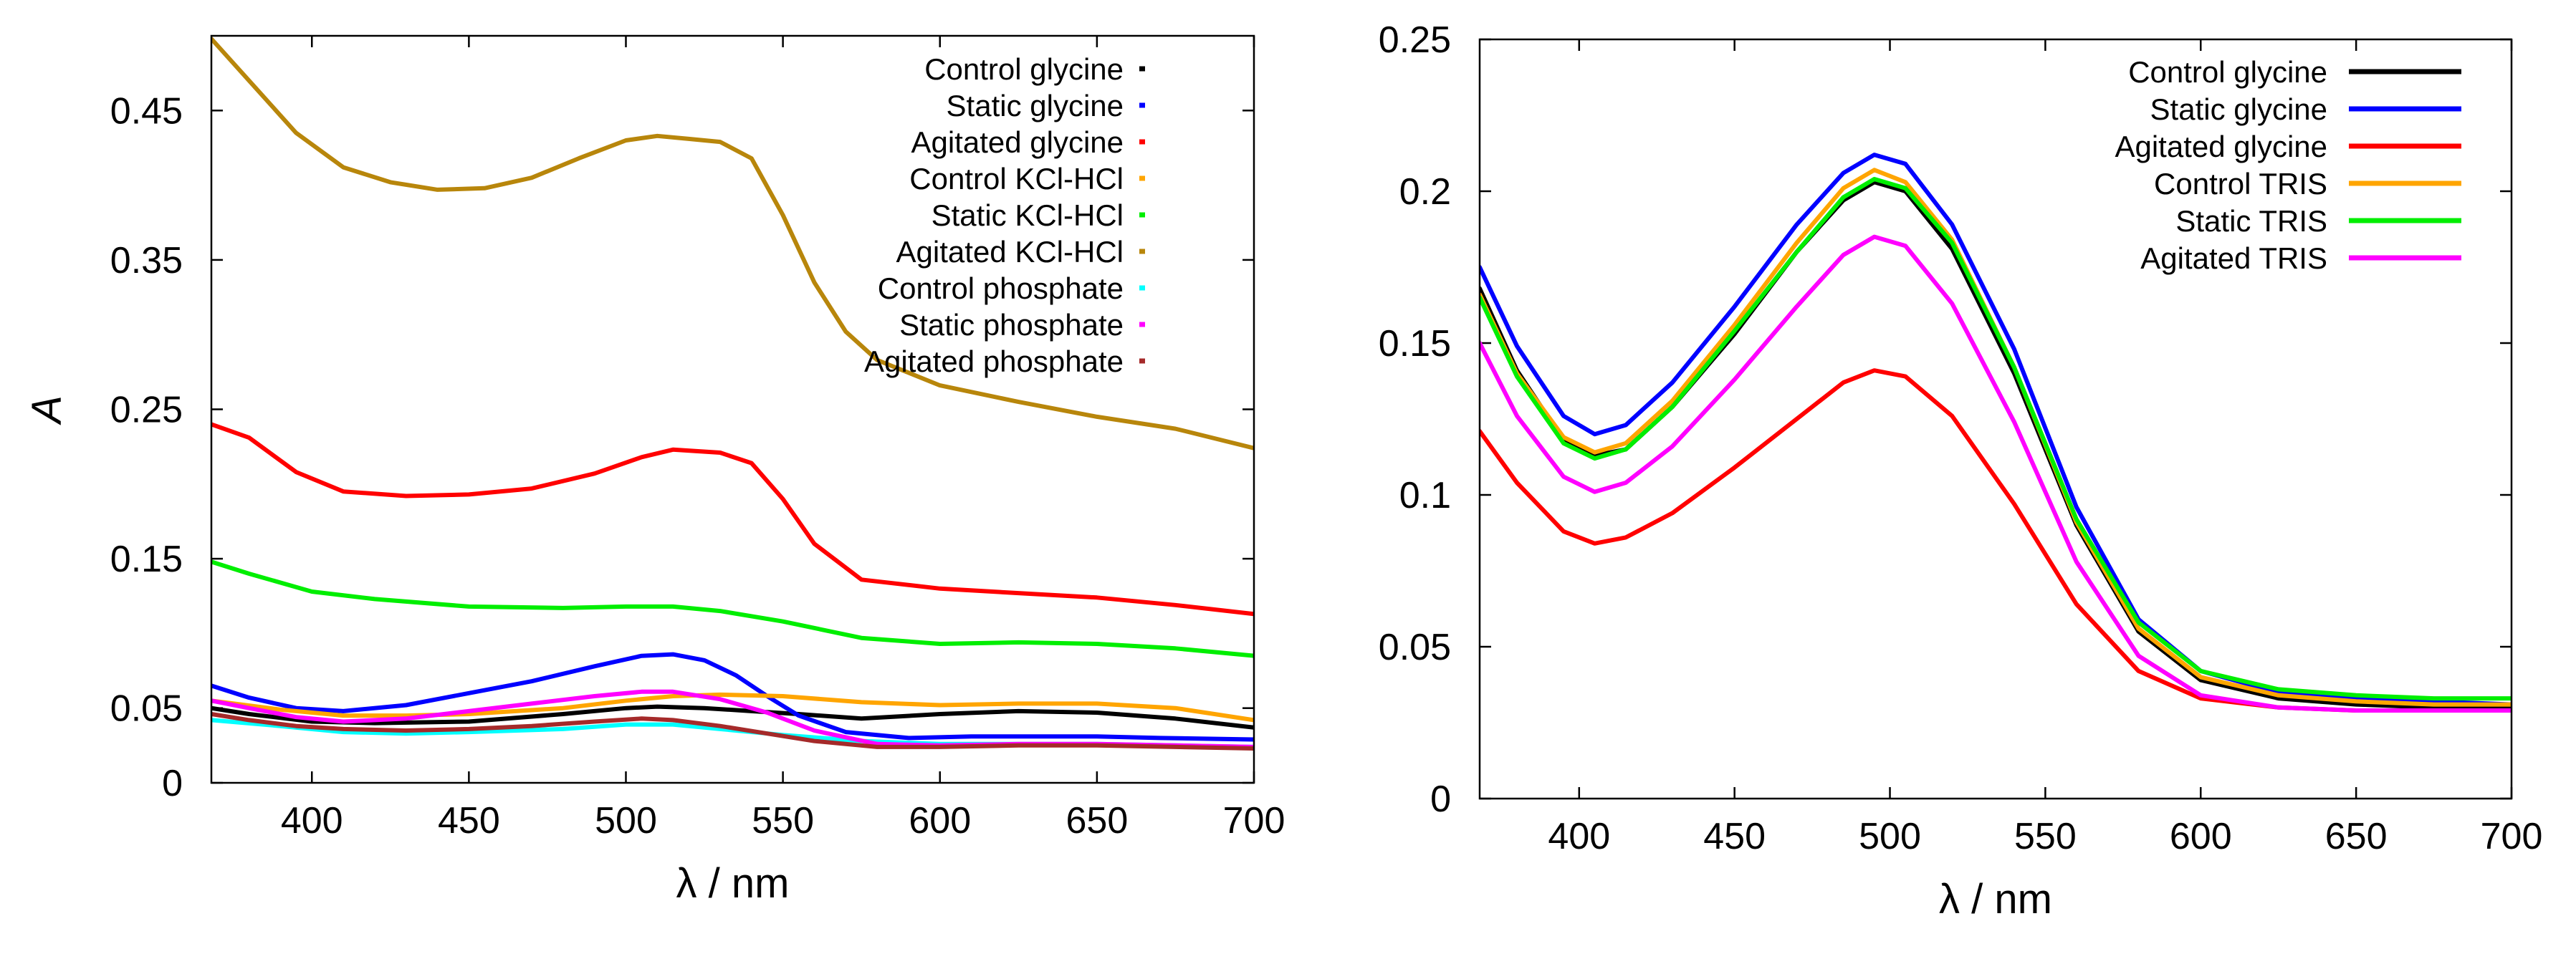 The image size is (2576, 954). Describe the element at coordinates (1028, 215) in the screenshot. I see `legend-label: Static KCl-HCl` at that location.